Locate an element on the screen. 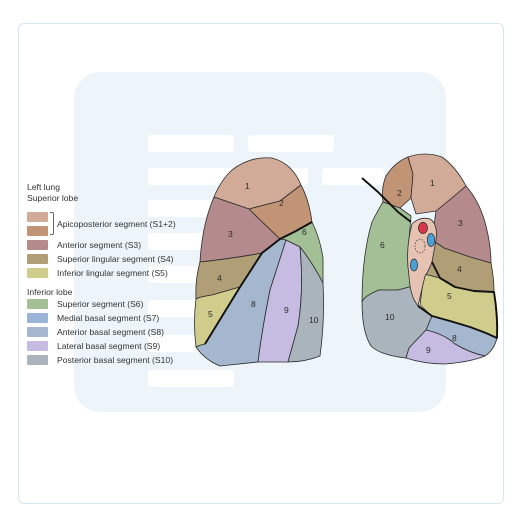 The width and height of the screenshot is (521, 521). medial-label-5: 5 is located at coordinates (449, 296).